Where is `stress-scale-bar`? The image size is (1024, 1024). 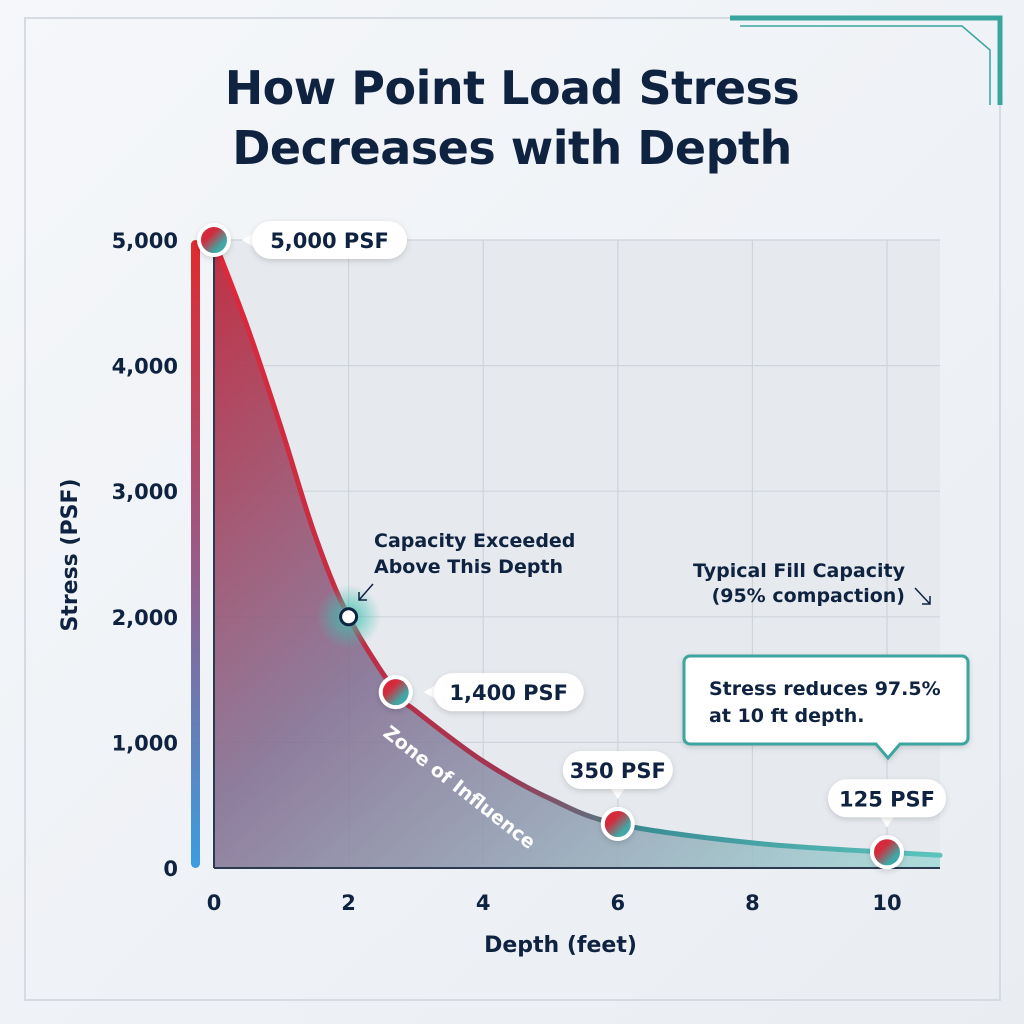
stress-scale-bar is located at coordinates (195, 554).